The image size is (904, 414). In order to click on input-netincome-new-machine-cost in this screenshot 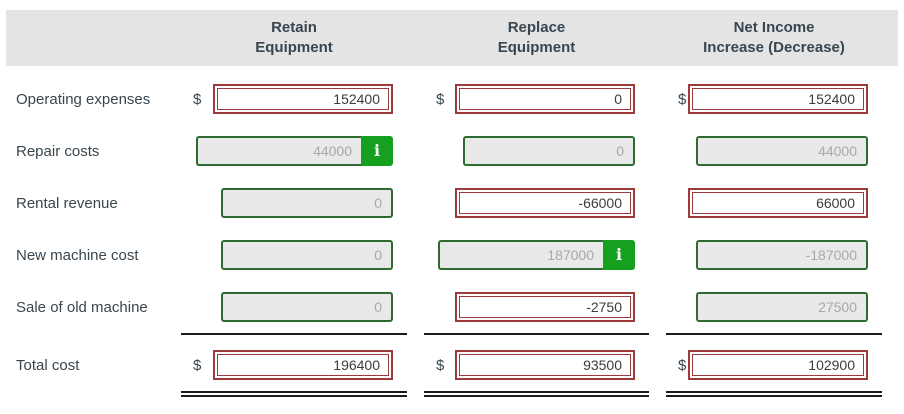, I will do `click(782, 255)`.